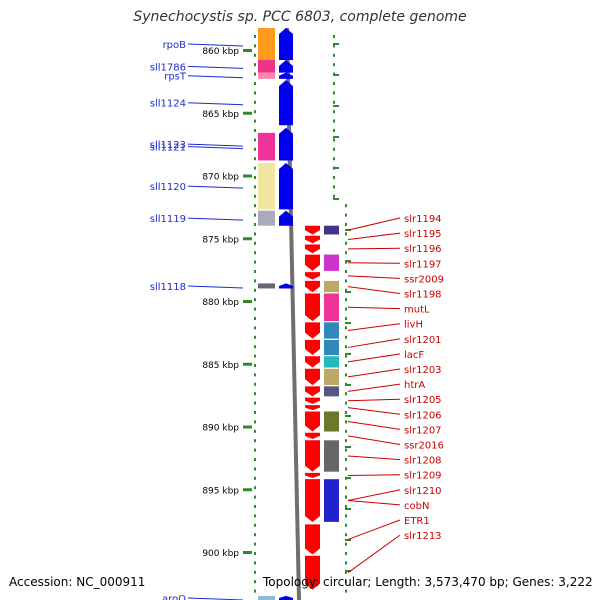  What do you see at coordinates (298, 314) in the screenshot?
I see `cog-color-boxes` at bounding box center [298, 314].